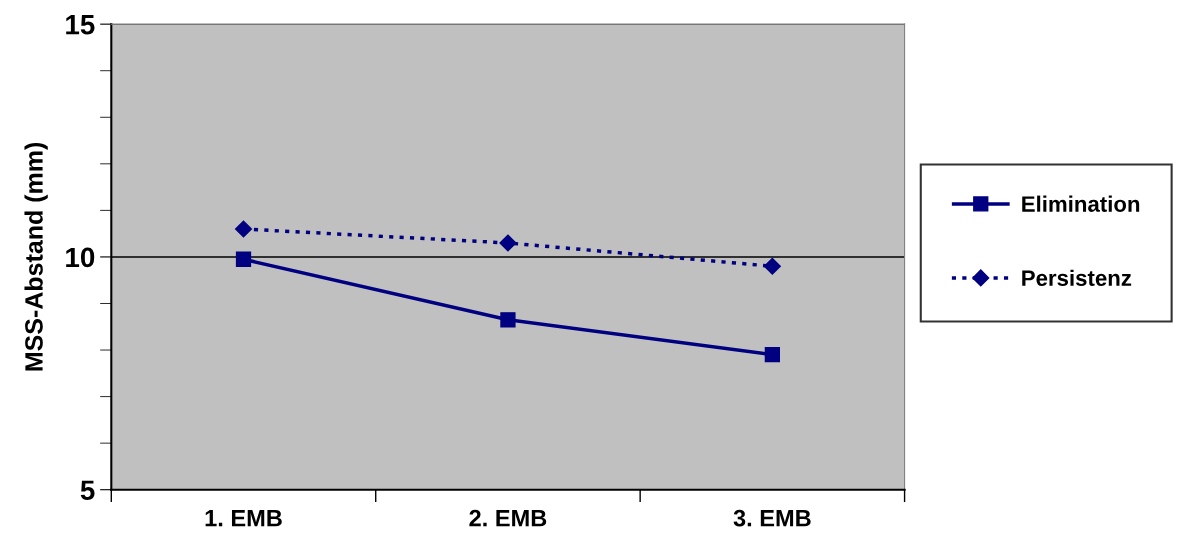  What do you see at coordinates (508, 518) in the screenshot?
I see `x-tick-label: 2. EMB` at bounding box center [508, 518].